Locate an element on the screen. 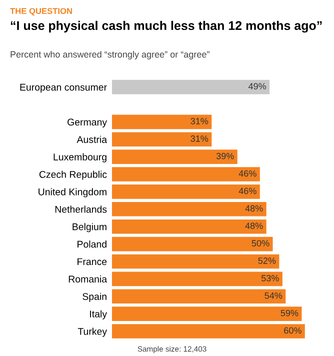  y-tick-label: Germany is located at coordinates (88, 123).